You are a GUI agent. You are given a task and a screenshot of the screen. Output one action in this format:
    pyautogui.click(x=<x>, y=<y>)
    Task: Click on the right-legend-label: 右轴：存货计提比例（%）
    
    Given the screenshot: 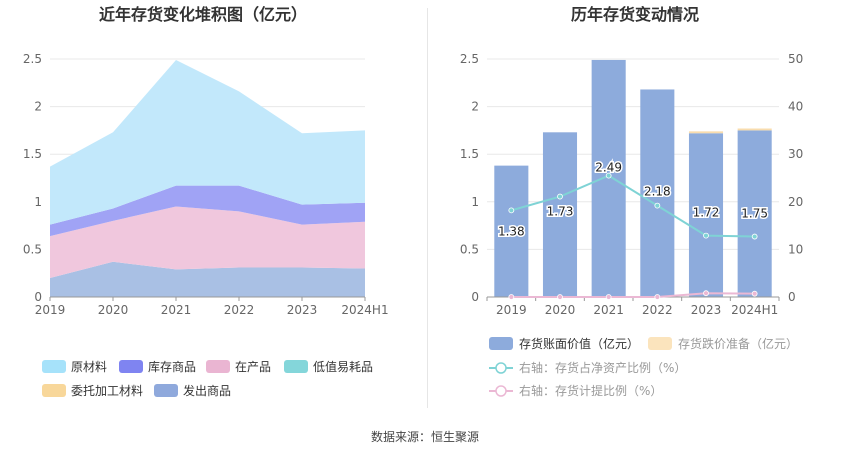 What is the action you would take?
    pyautogui.click(x=590, y=390)
    